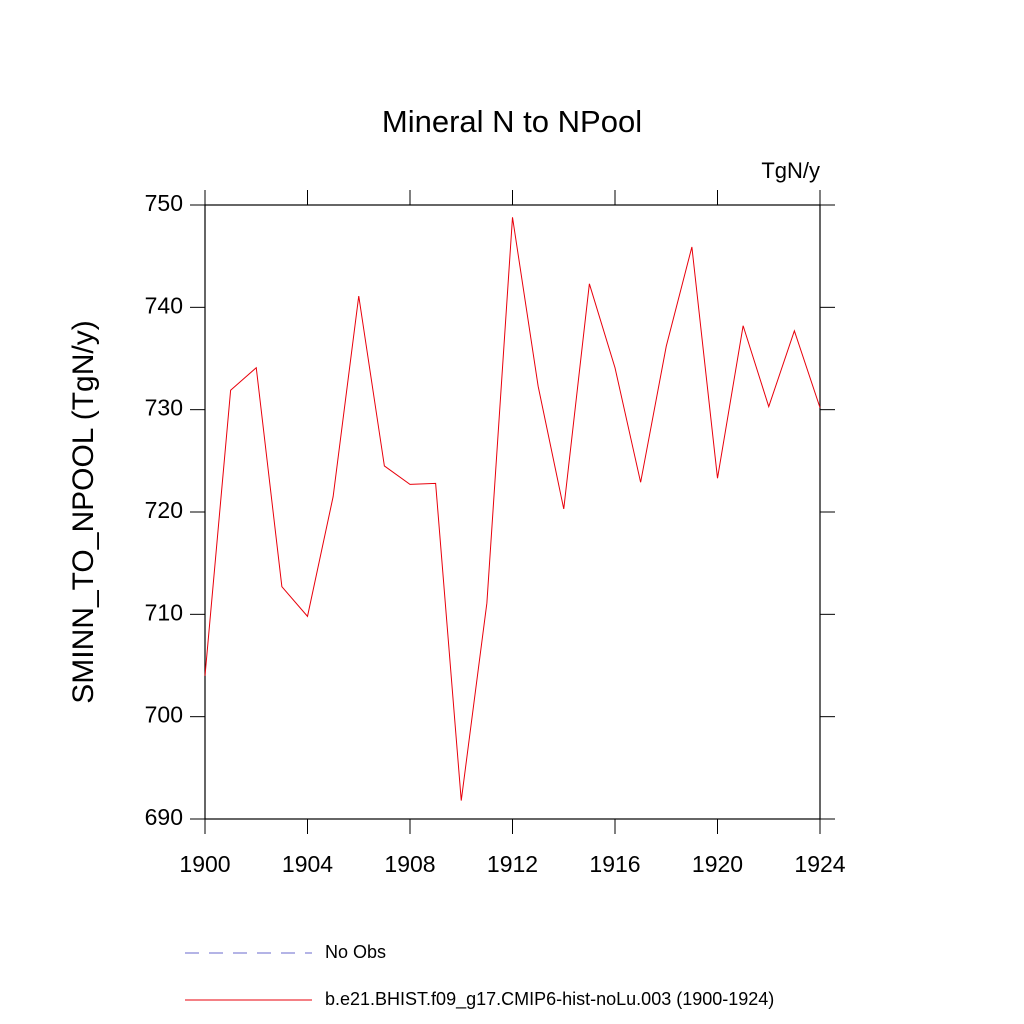 The image size is (1024, 1024). Describe the element at coordinates (164, 612) in the screenshot. I see `y-tick-label: 710` at that location.